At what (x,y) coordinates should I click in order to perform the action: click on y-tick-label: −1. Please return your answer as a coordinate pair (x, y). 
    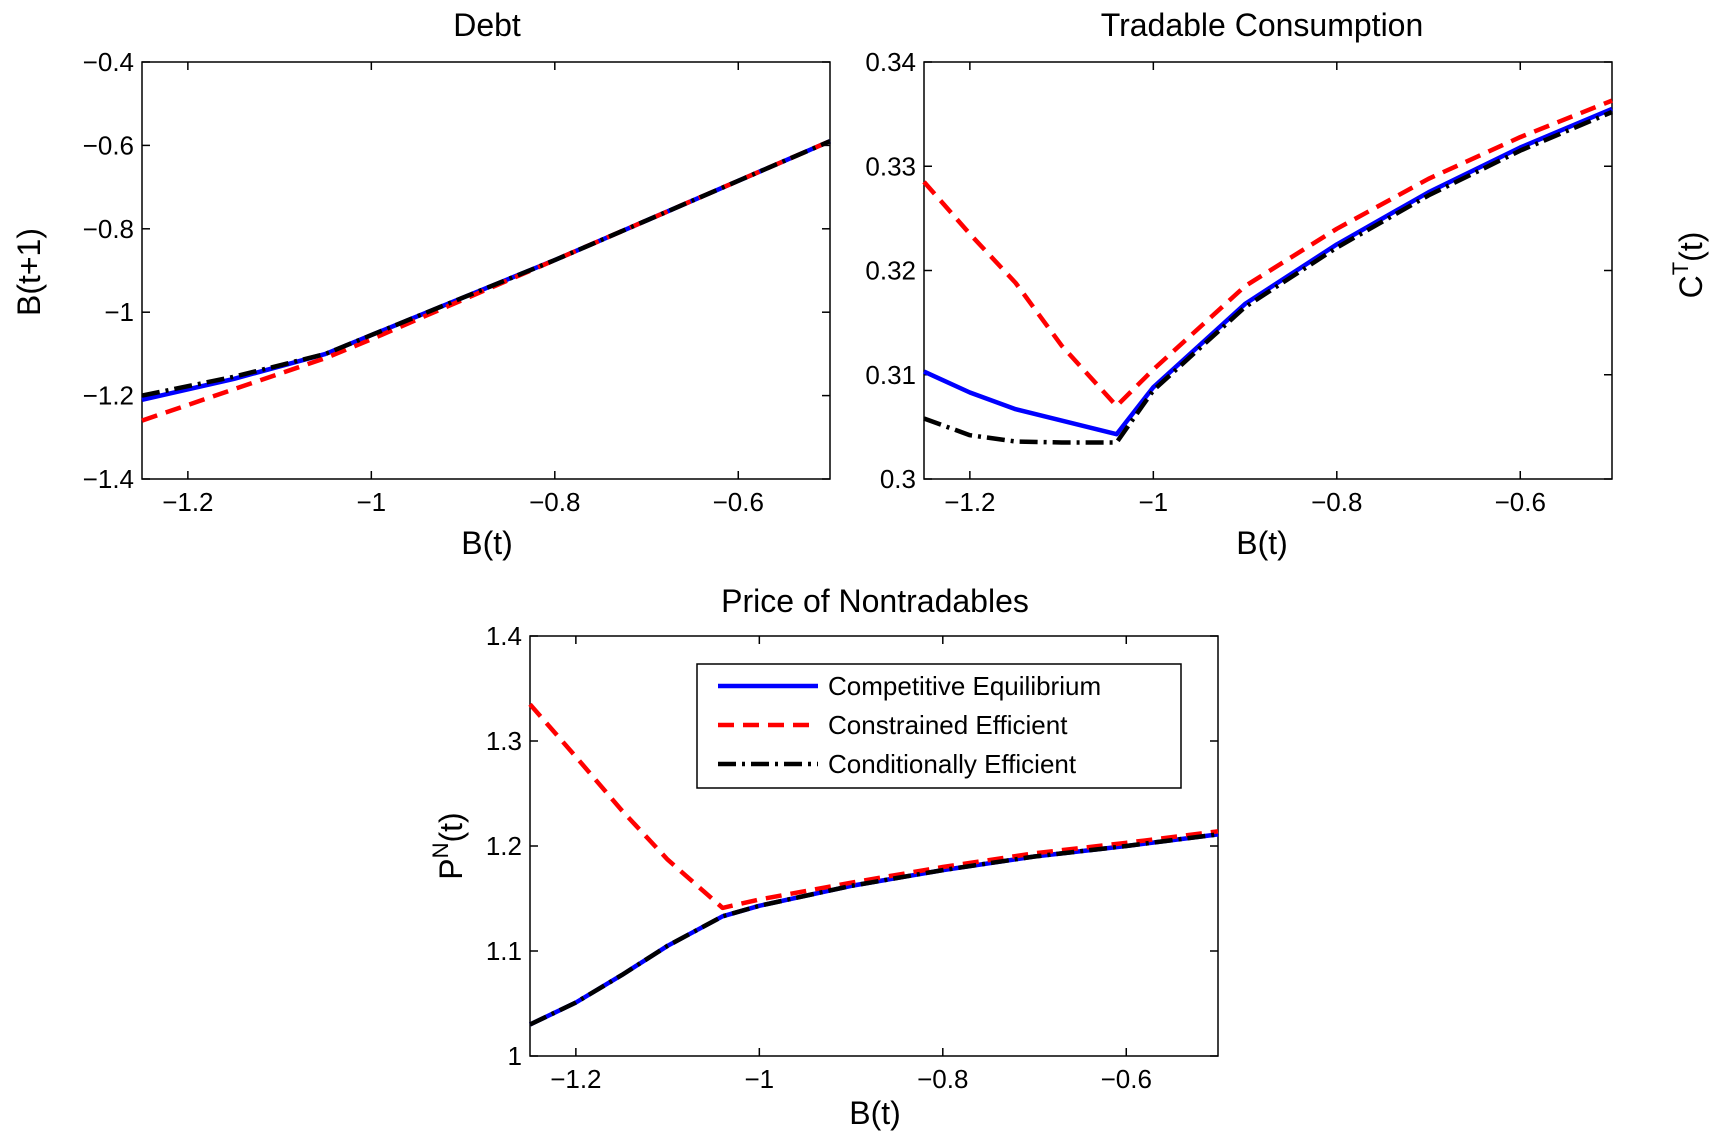
    Looking at the image, I should click on (119, 312).